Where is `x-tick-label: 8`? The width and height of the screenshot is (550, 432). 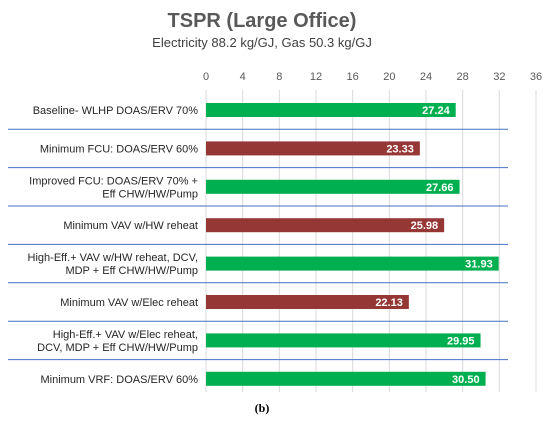 x-tick-label: 8 is located at coordinates (279, 77).